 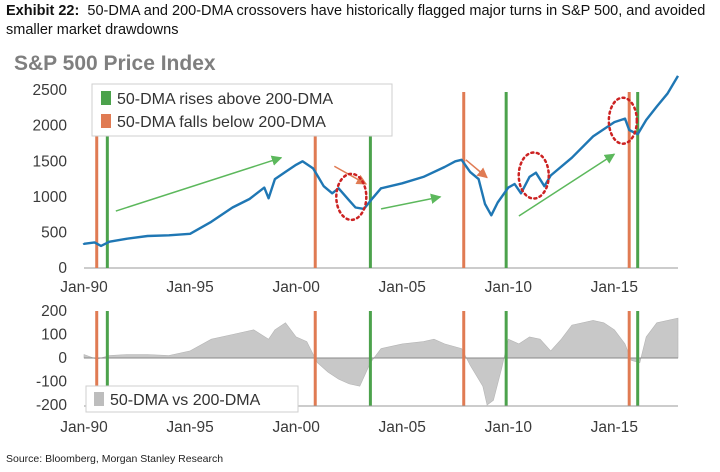 I want to click on legend-swatch-falls-below, so click(x=106, y=121).